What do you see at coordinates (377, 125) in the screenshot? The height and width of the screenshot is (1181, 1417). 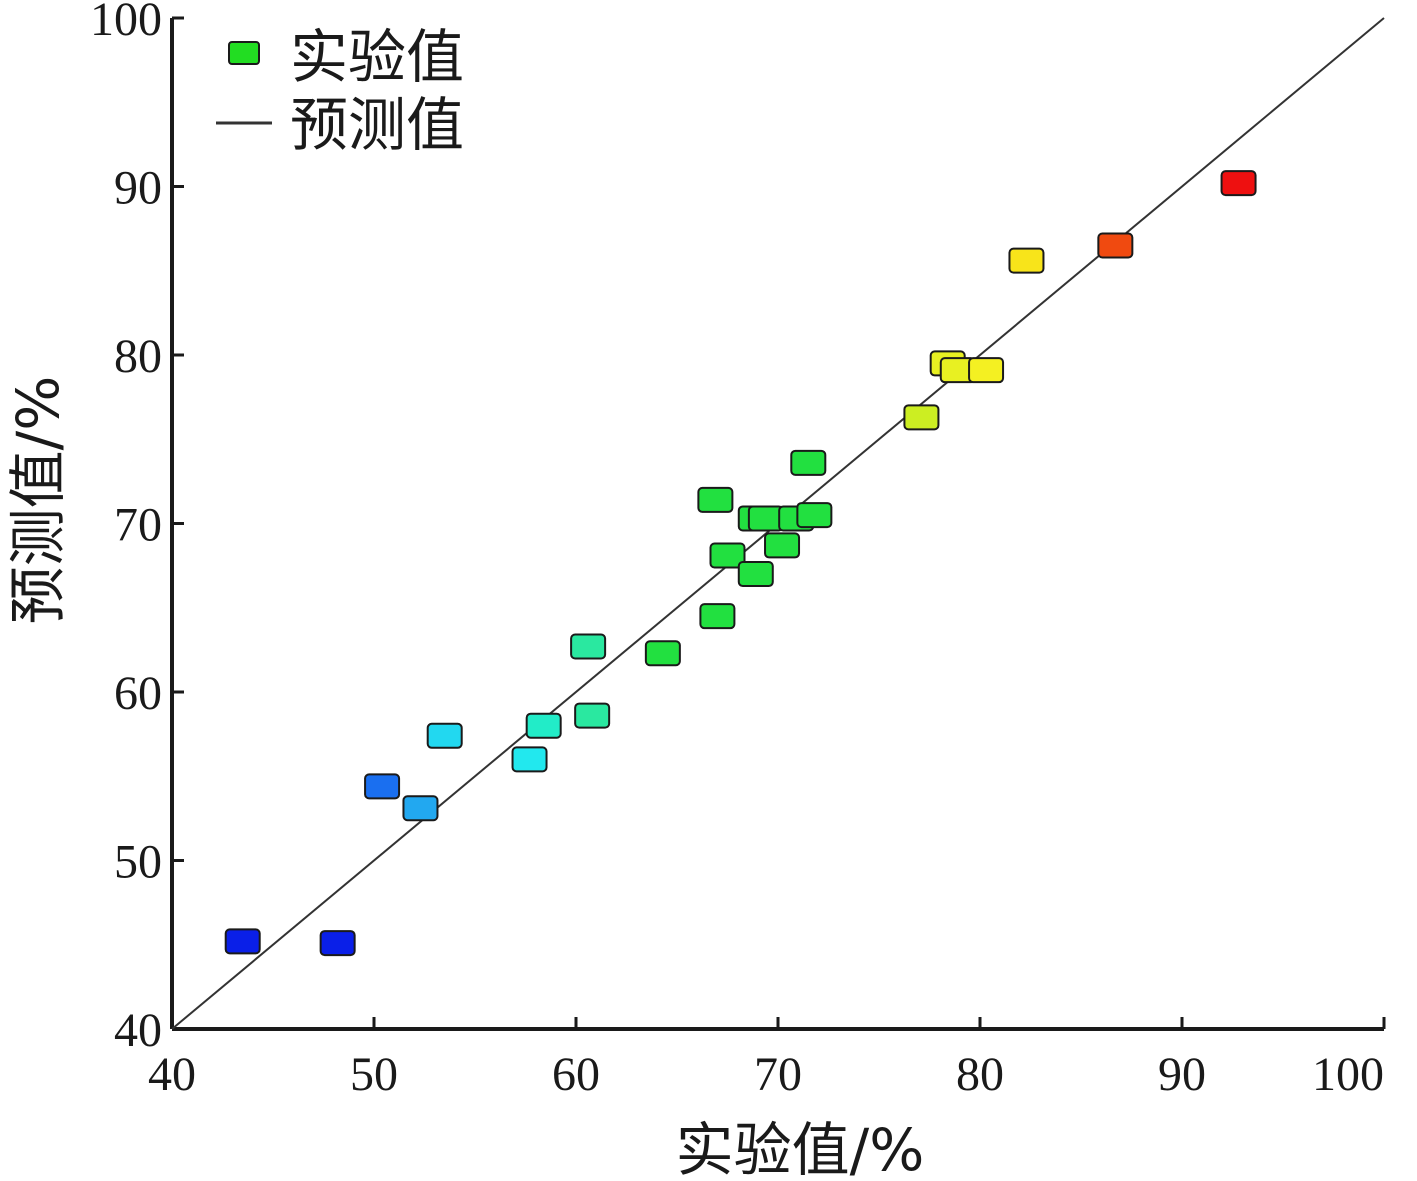 I see `legend-label-predicted: 预测值` at bounding box center [377, 125].